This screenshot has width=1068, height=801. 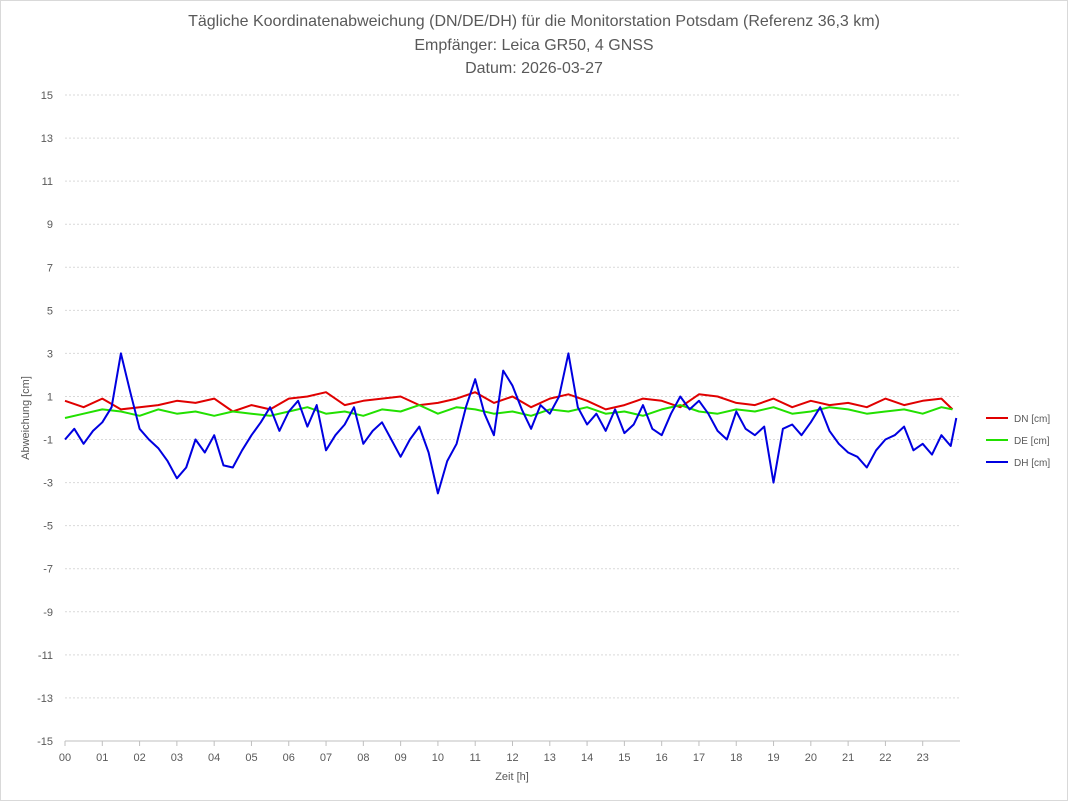 I want to click on y-tick-label: -7, so click(x=48, y=570).